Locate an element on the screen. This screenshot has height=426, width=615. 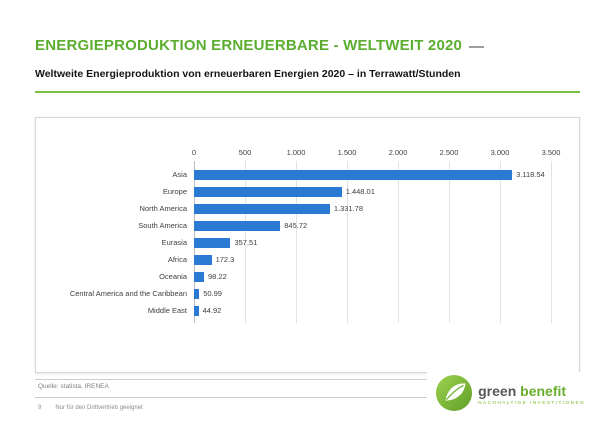
category-label: Central America and the Caribbean is located at coordinates (128, 293).